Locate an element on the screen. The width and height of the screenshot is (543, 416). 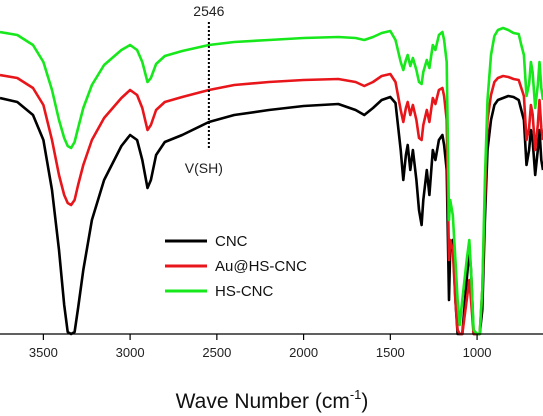
x-axis-title: Wave Number (cm-1) is located at coordinates (272, 400).